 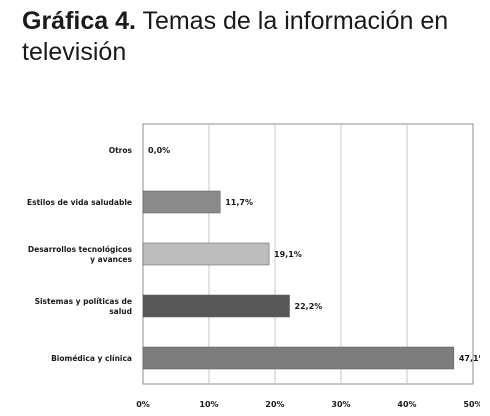 I want to click on data-label: 22,2%, so click(x=309, y=306).